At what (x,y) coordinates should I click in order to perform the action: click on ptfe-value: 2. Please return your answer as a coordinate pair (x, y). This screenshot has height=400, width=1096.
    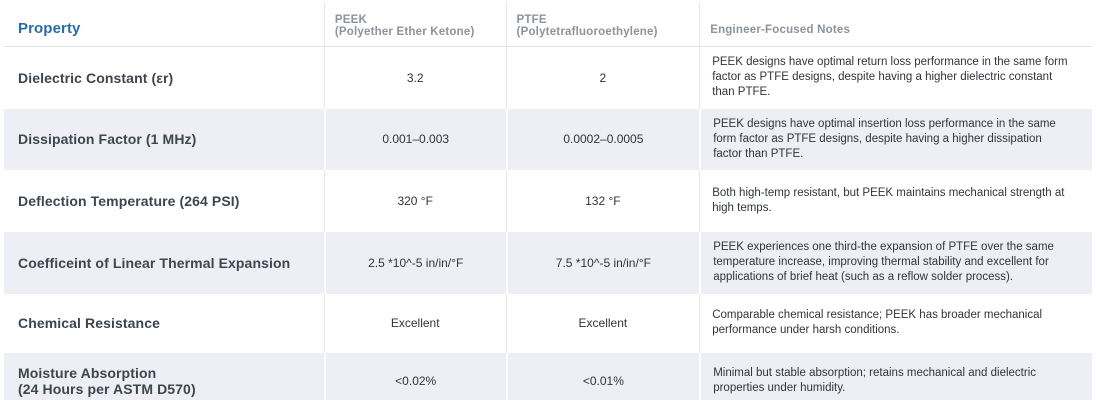
    Looking at the image, I should click on (602, 78).